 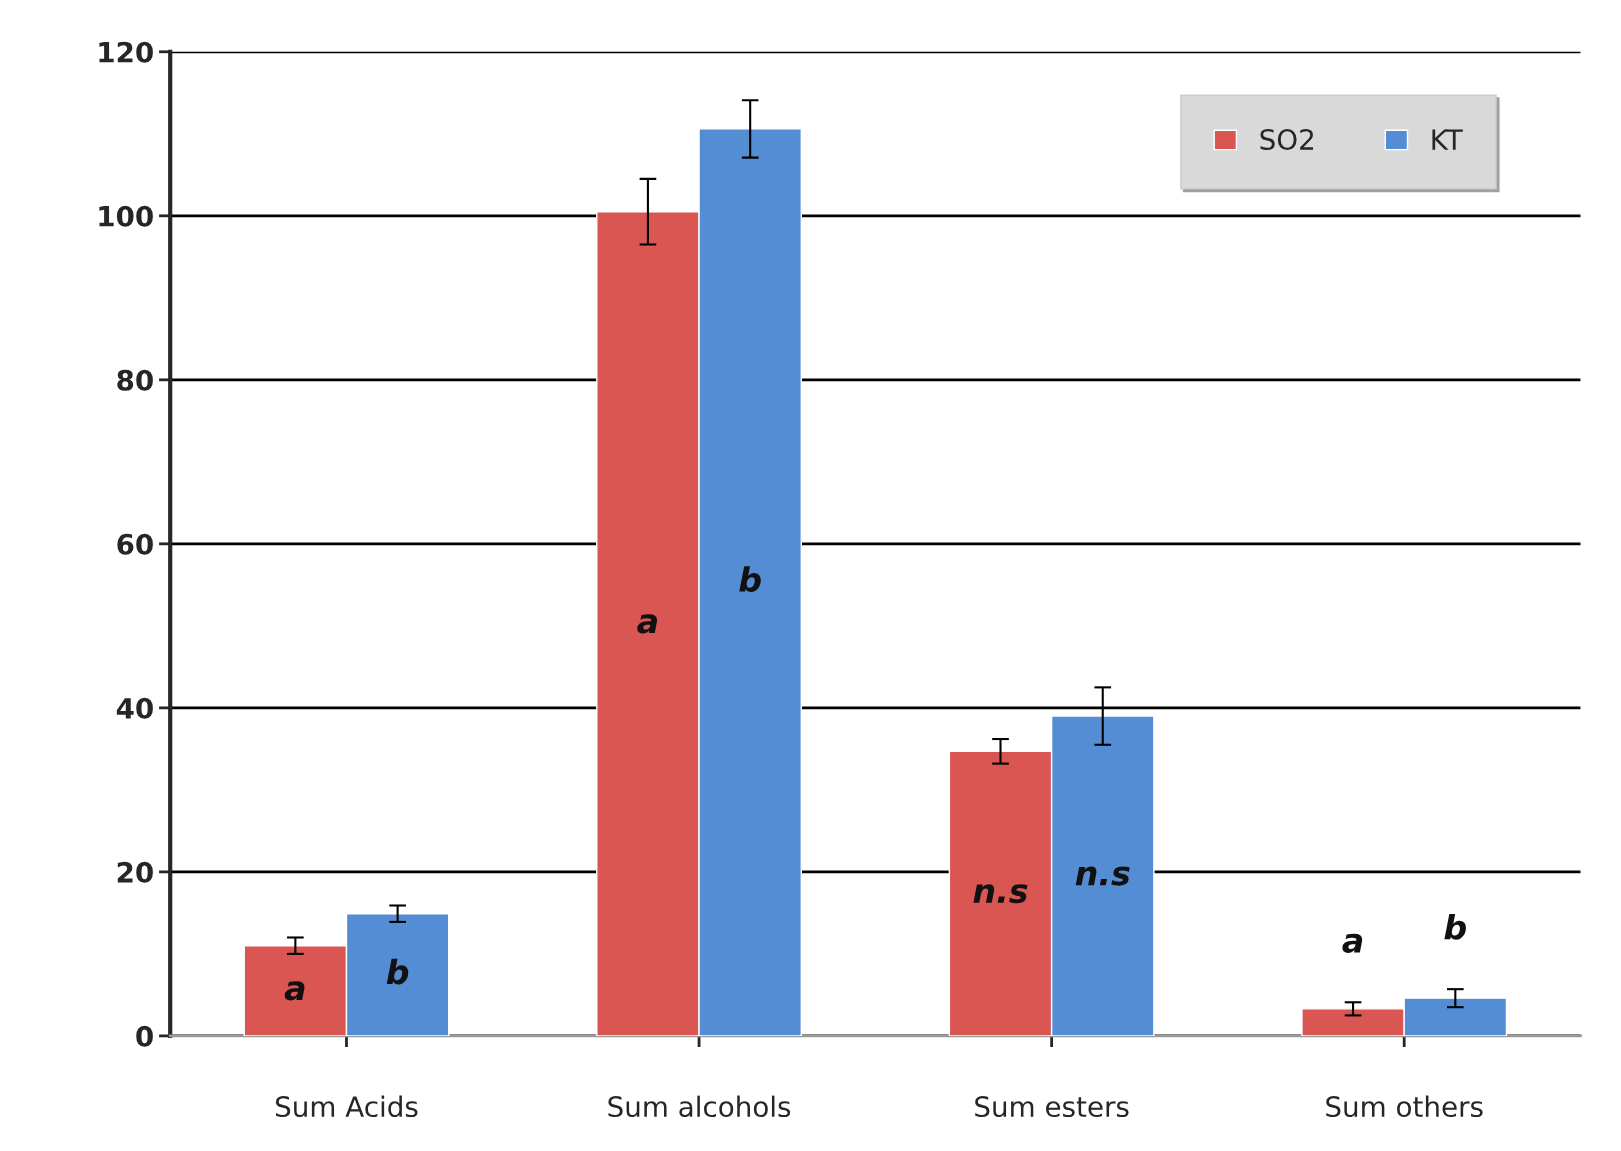 I want to click on legend-label: KT, so click(x=1447, y=139).